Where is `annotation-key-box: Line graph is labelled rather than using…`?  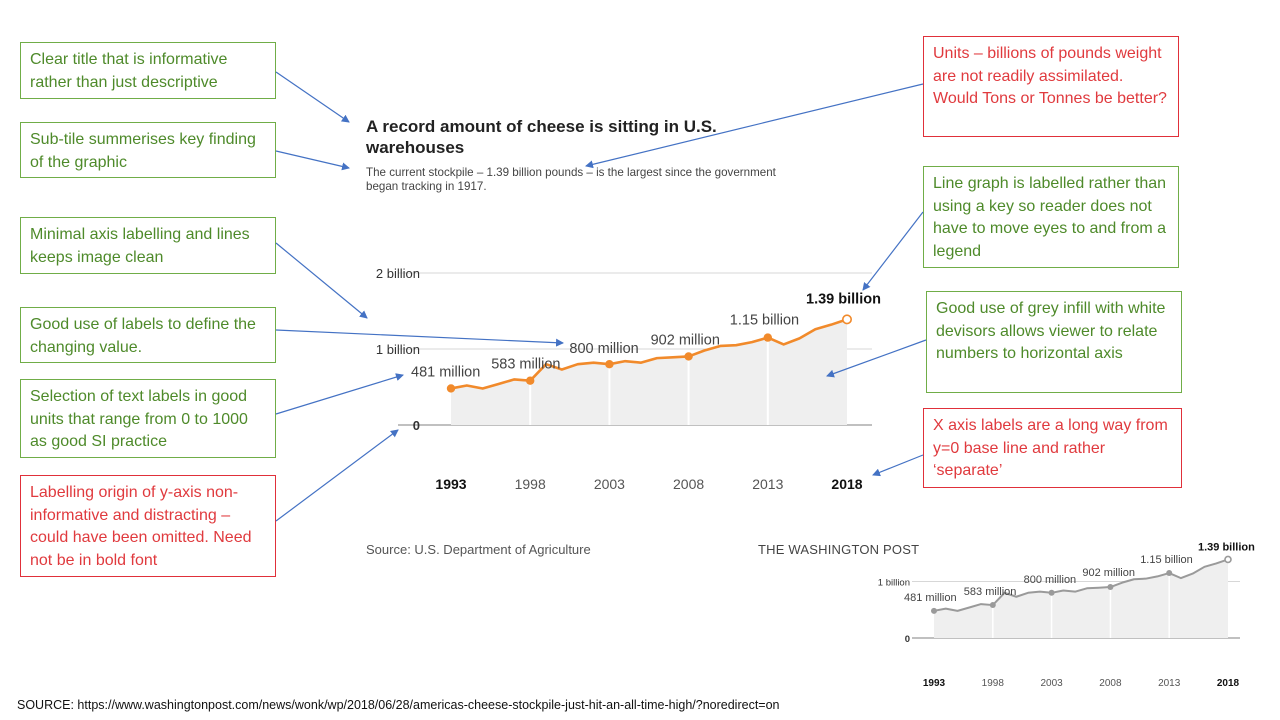 annotation-key-box: Line graph is labelled rather than using… is located at coordinates (1051, 217).